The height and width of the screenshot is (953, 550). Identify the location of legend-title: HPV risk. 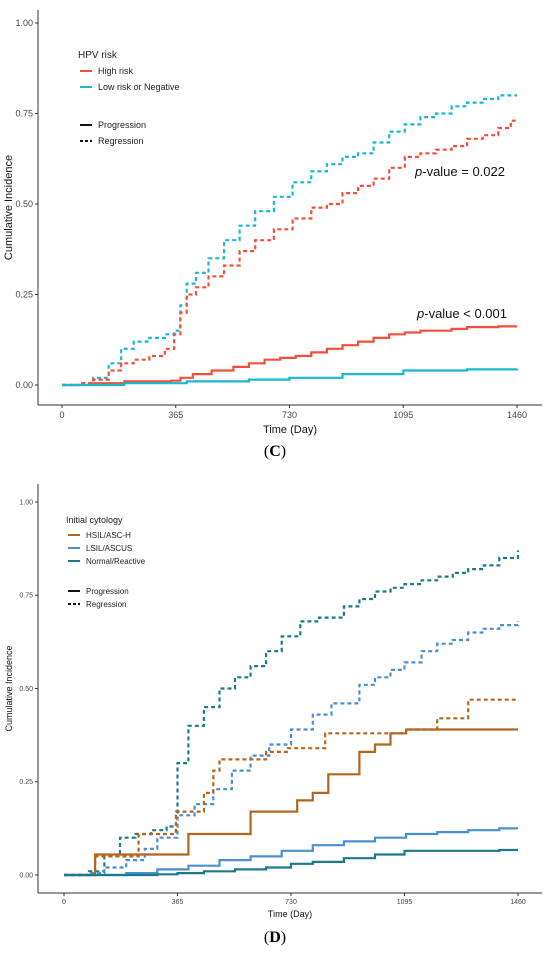
(98, 55).